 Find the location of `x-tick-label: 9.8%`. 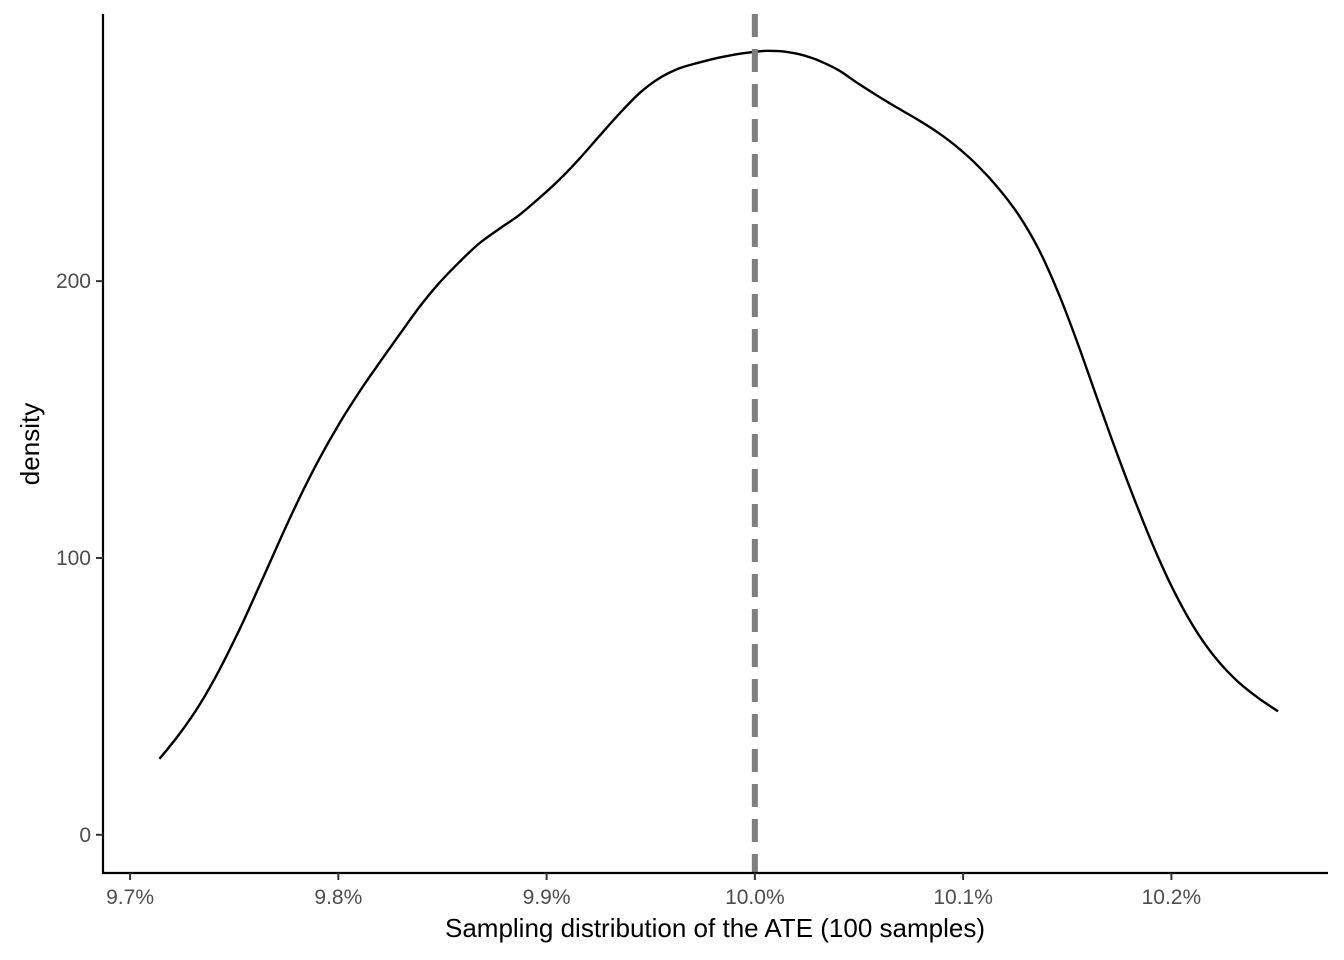

x-tick-label: 9.8% is located at coordinates (338, 897).